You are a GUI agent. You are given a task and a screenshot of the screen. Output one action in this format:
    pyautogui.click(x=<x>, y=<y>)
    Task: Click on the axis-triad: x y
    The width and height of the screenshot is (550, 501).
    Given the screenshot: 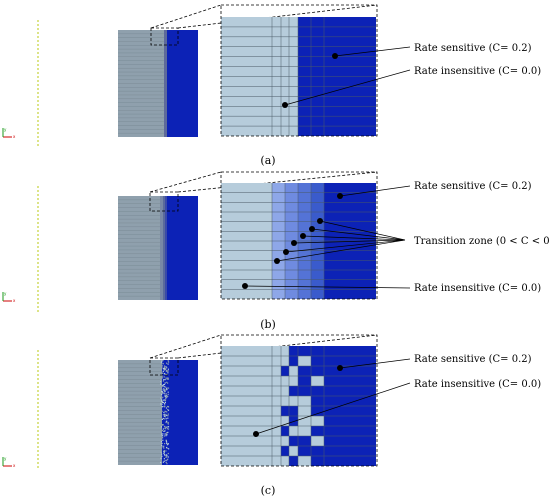 What is the action you would take?
    pyautogui.click(x=9, y=297)
    